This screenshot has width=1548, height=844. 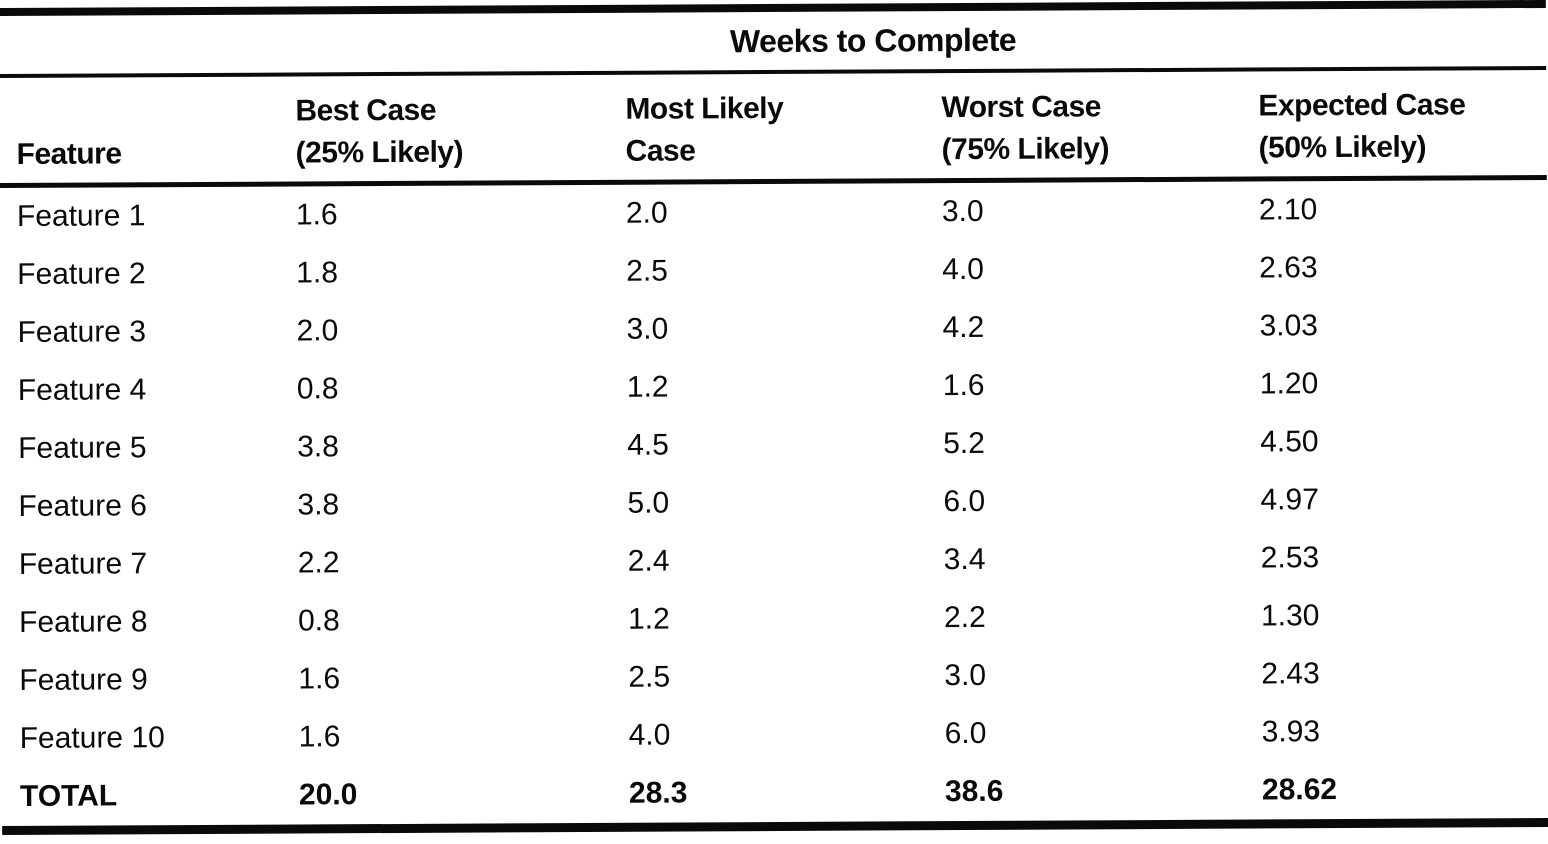 What do you see at coordinates (648, 445) in the screenshot?
I see `cell-most-likely: 4.5` at bounding box center [648, 445].